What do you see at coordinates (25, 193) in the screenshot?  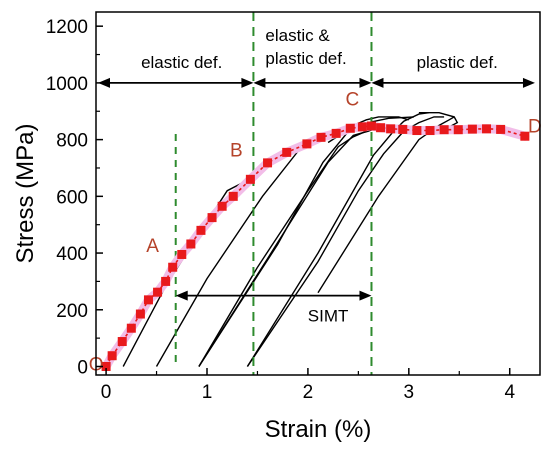 I see `y-axis-title: Stress (MPa)` at bounding box center [25, 193].